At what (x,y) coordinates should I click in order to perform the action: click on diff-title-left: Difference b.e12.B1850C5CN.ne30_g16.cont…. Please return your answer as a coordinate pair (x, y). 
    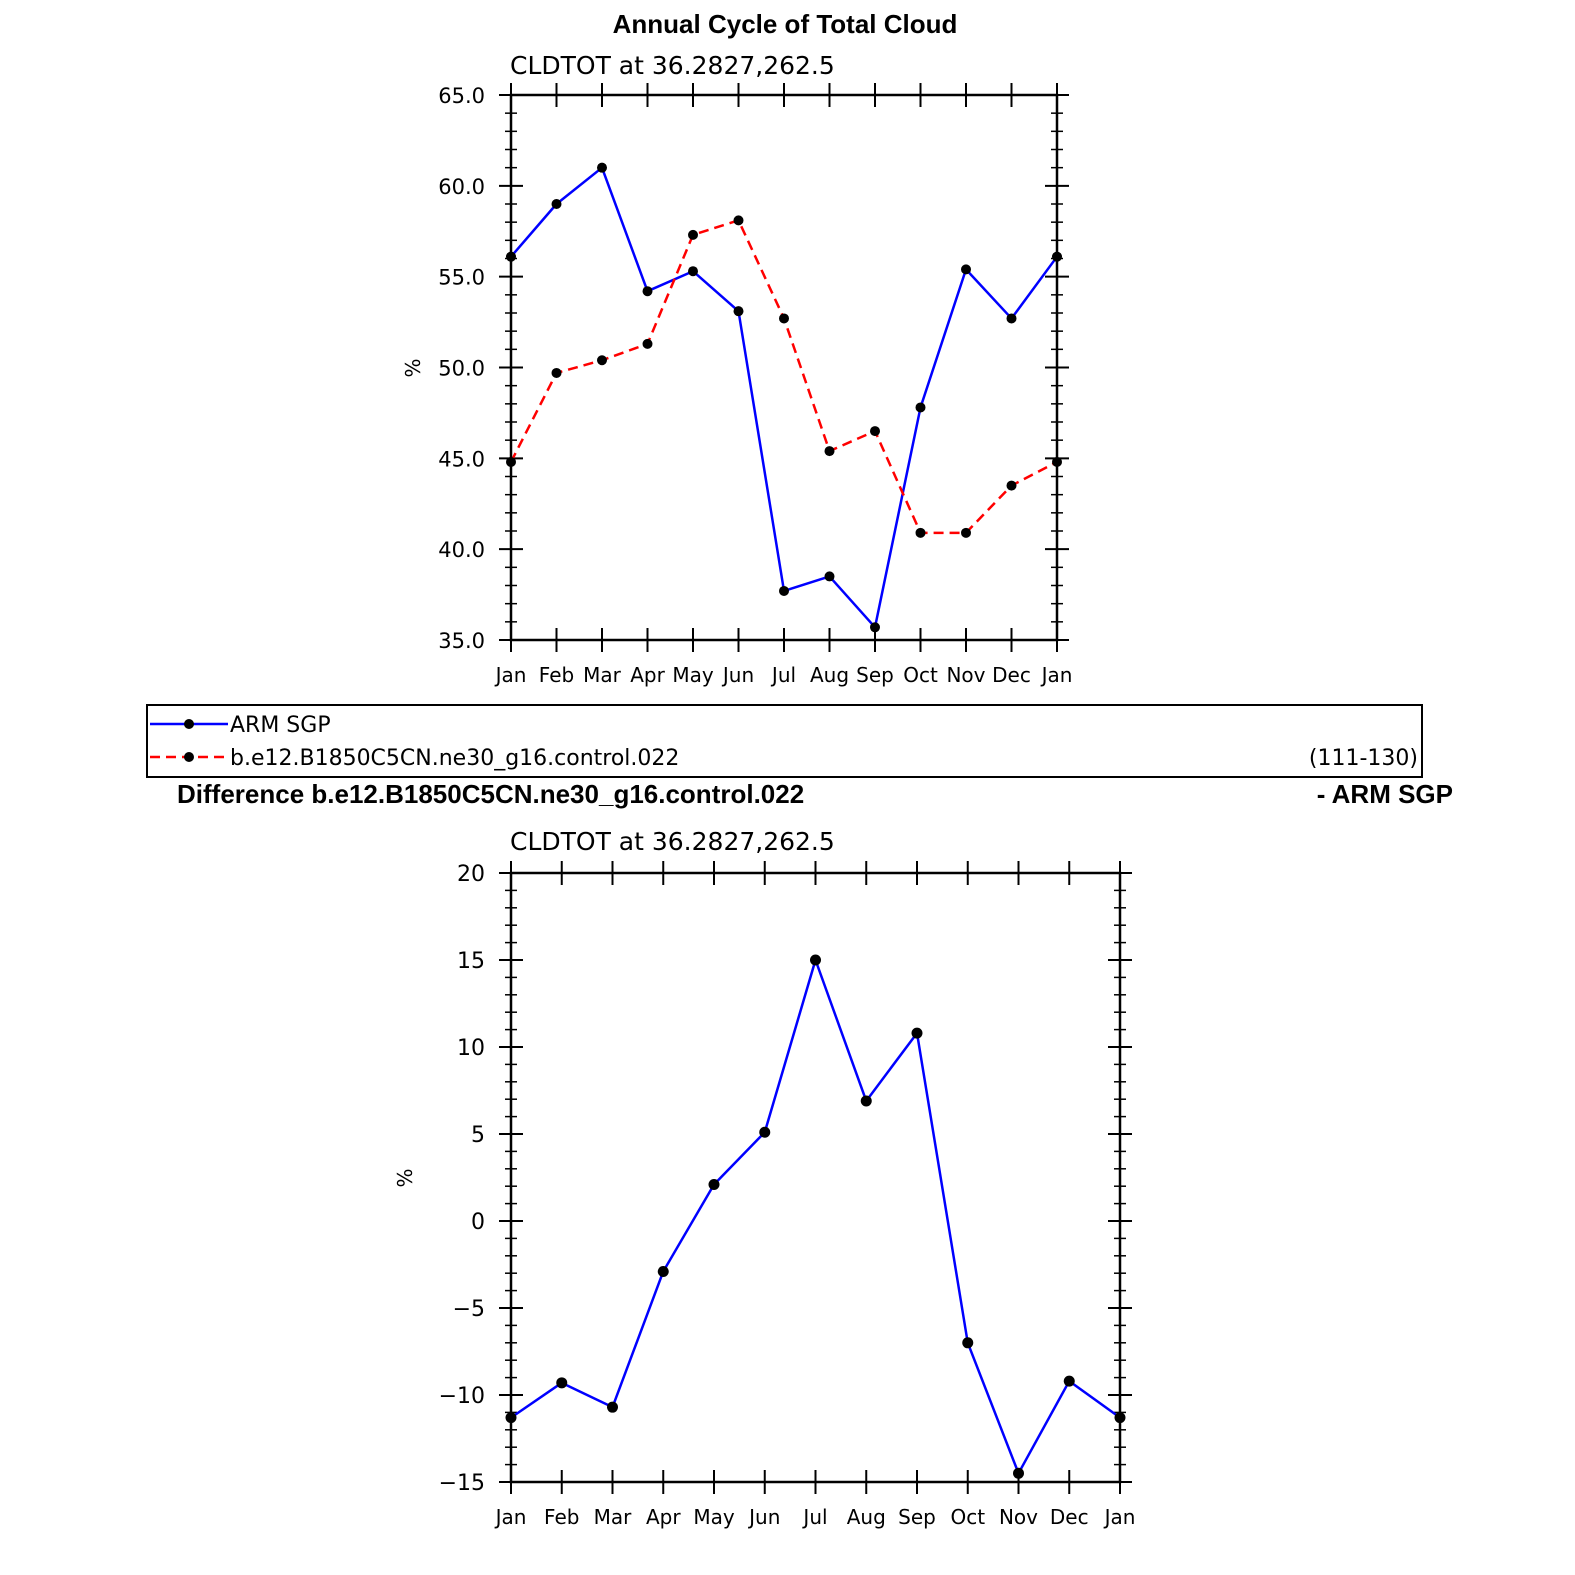
    Looking at the image, I should click on (490, 794).